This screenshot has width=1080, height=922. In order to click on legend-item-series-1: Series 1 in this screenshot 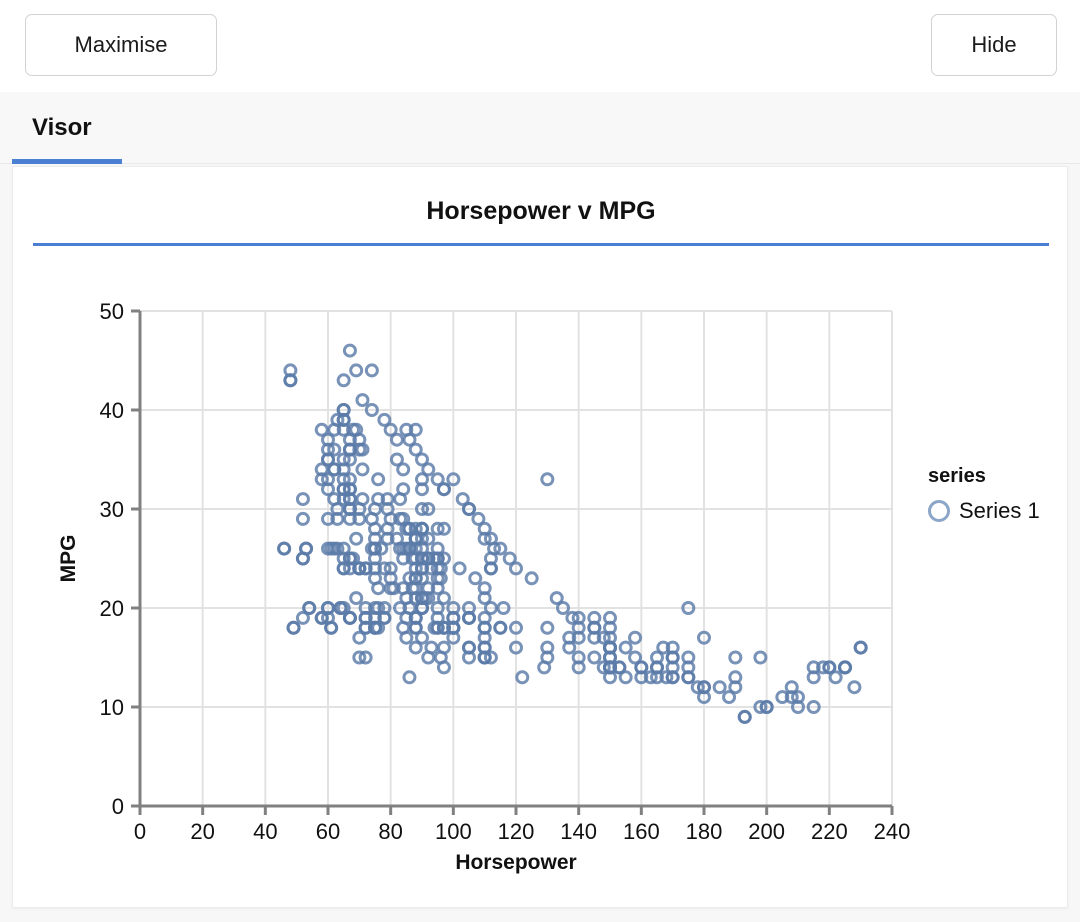, I will do `click(998, 511)`.